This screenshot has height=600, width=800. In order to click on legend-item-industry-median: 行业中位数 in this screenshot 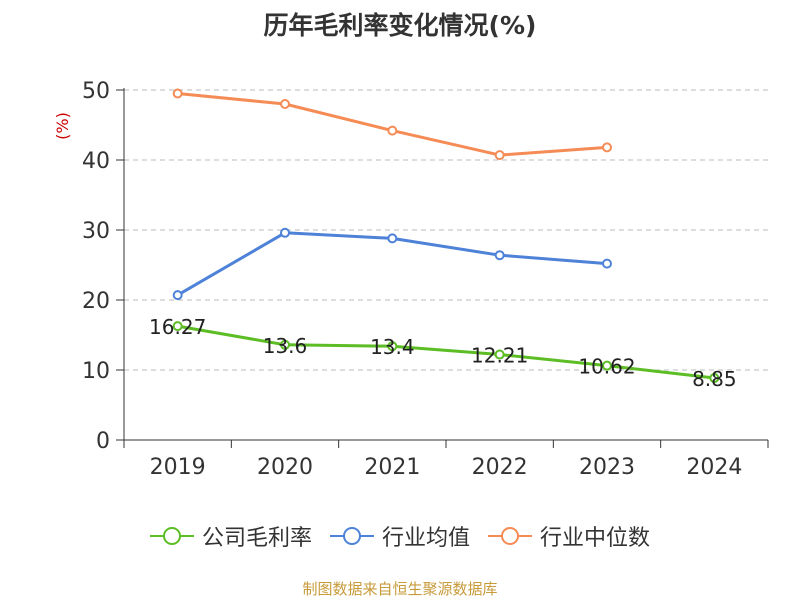, I will do `click(569, 536)`.